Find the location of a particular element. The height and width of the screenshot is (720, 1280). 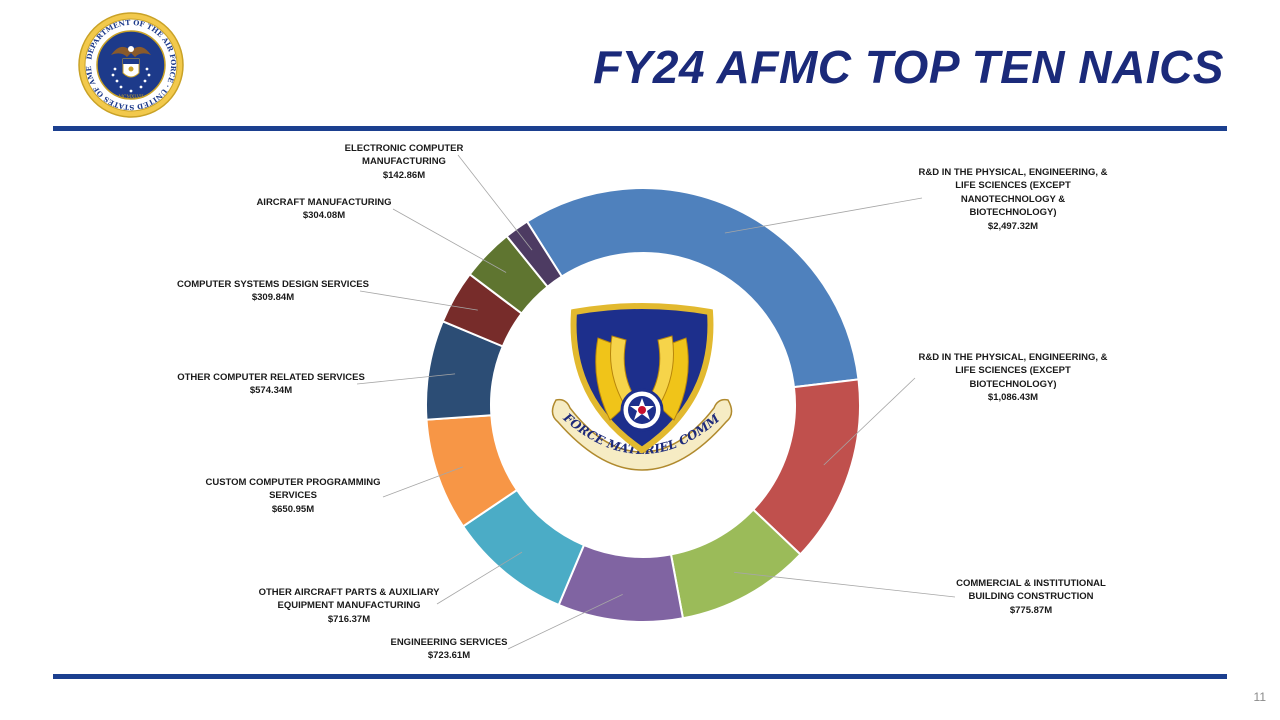

data-label-line: $304.08M is located at coordinates (324, 216).